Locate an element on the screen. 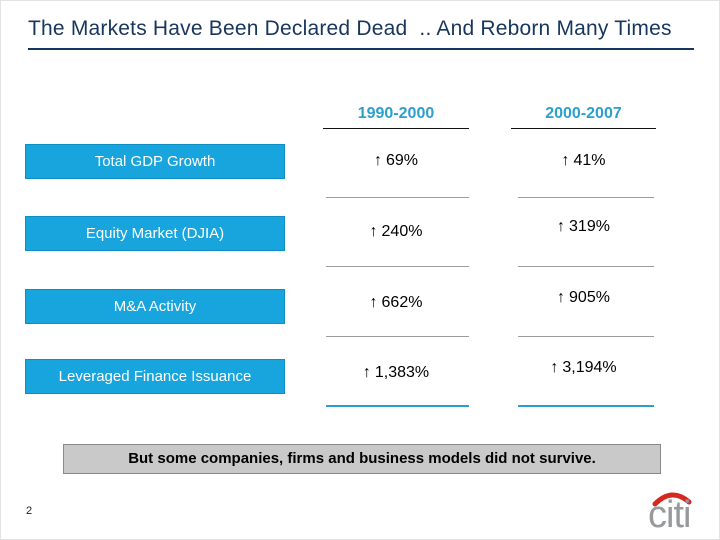 The image size is (720, 540). growth-value: 69% is located at coordinates (402, 160).